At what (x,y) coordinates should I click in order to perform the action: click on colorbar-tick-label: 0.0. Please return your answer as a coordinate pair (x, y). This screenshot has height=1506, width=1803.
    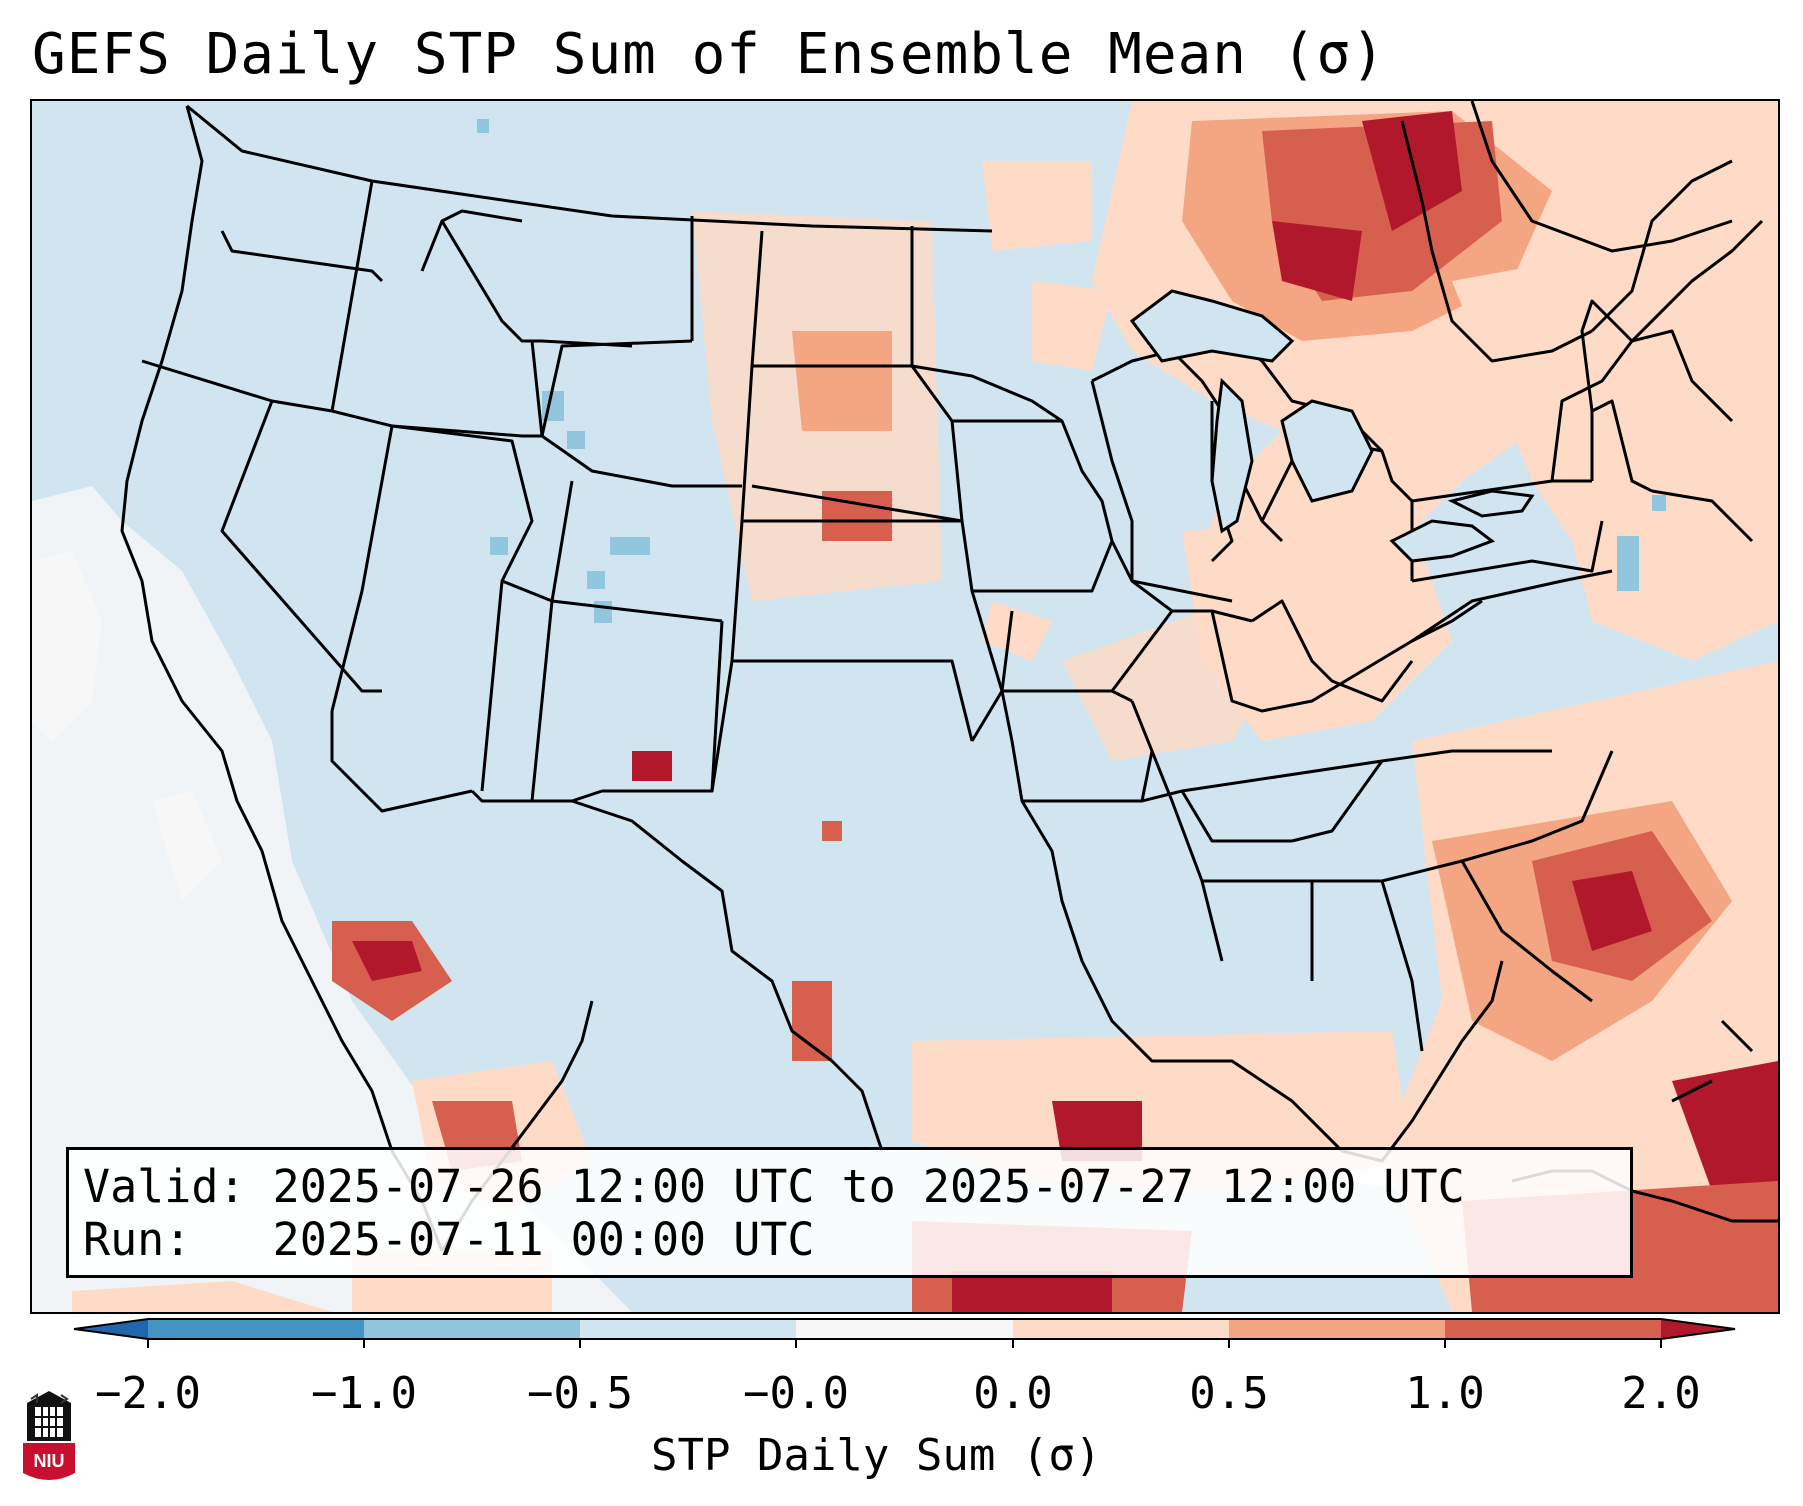
    Looking at the image, I should click on (1013, 1393).